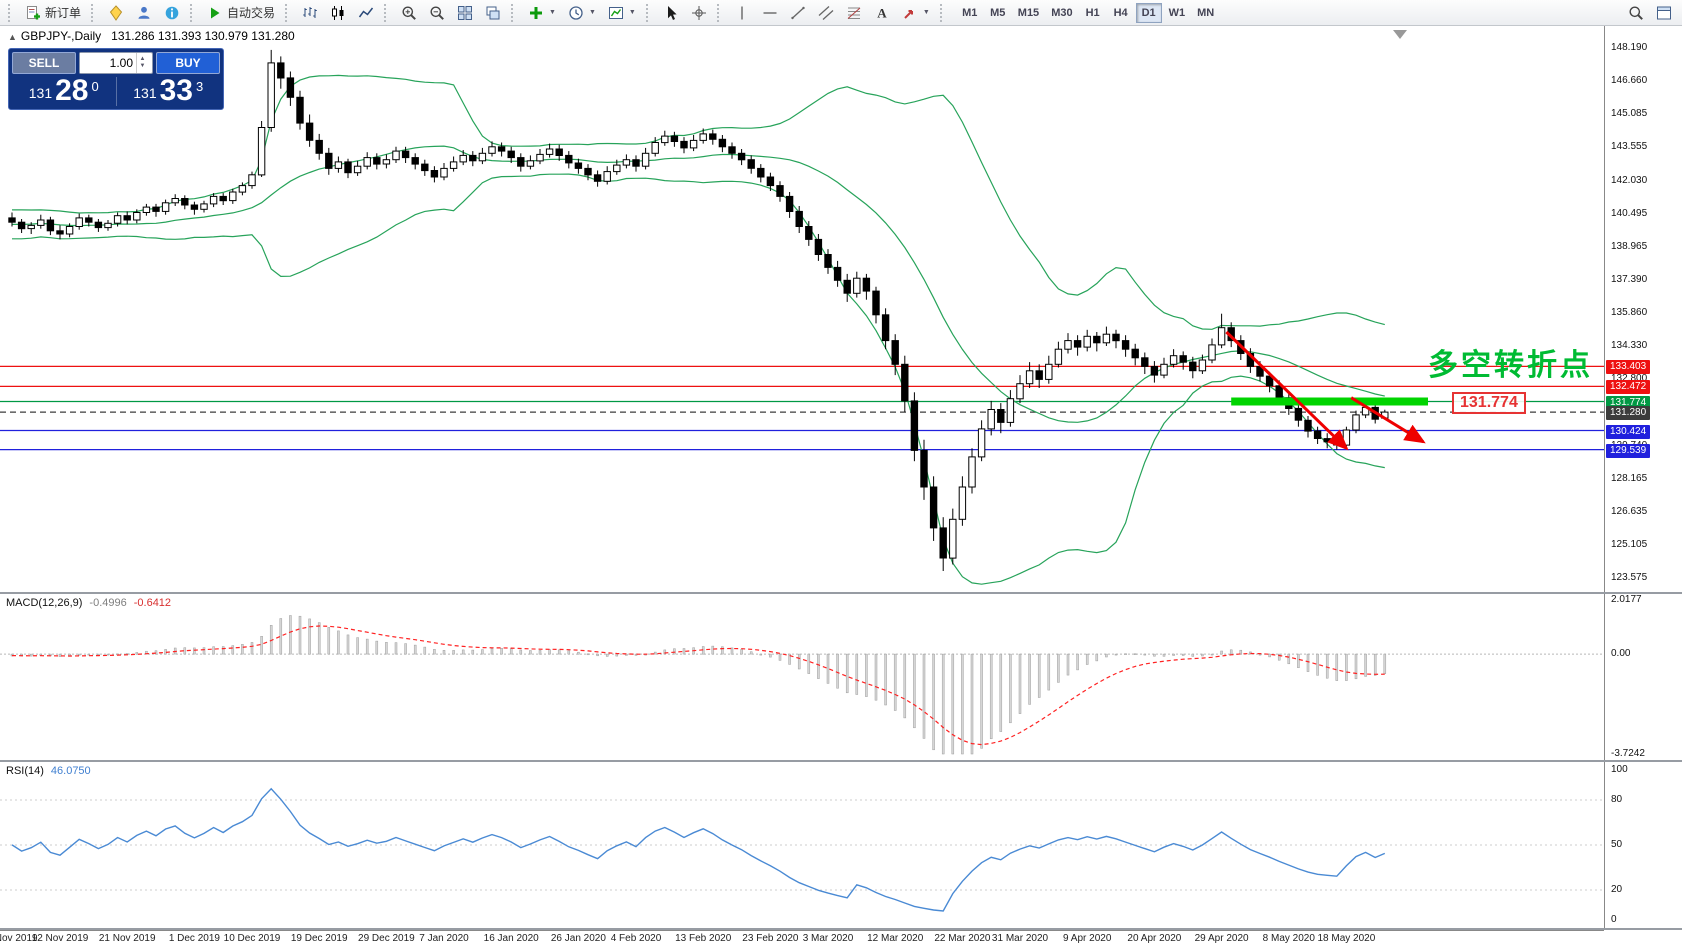  I want to click on date-label: 23 Feb 2020, so click(770, 938).